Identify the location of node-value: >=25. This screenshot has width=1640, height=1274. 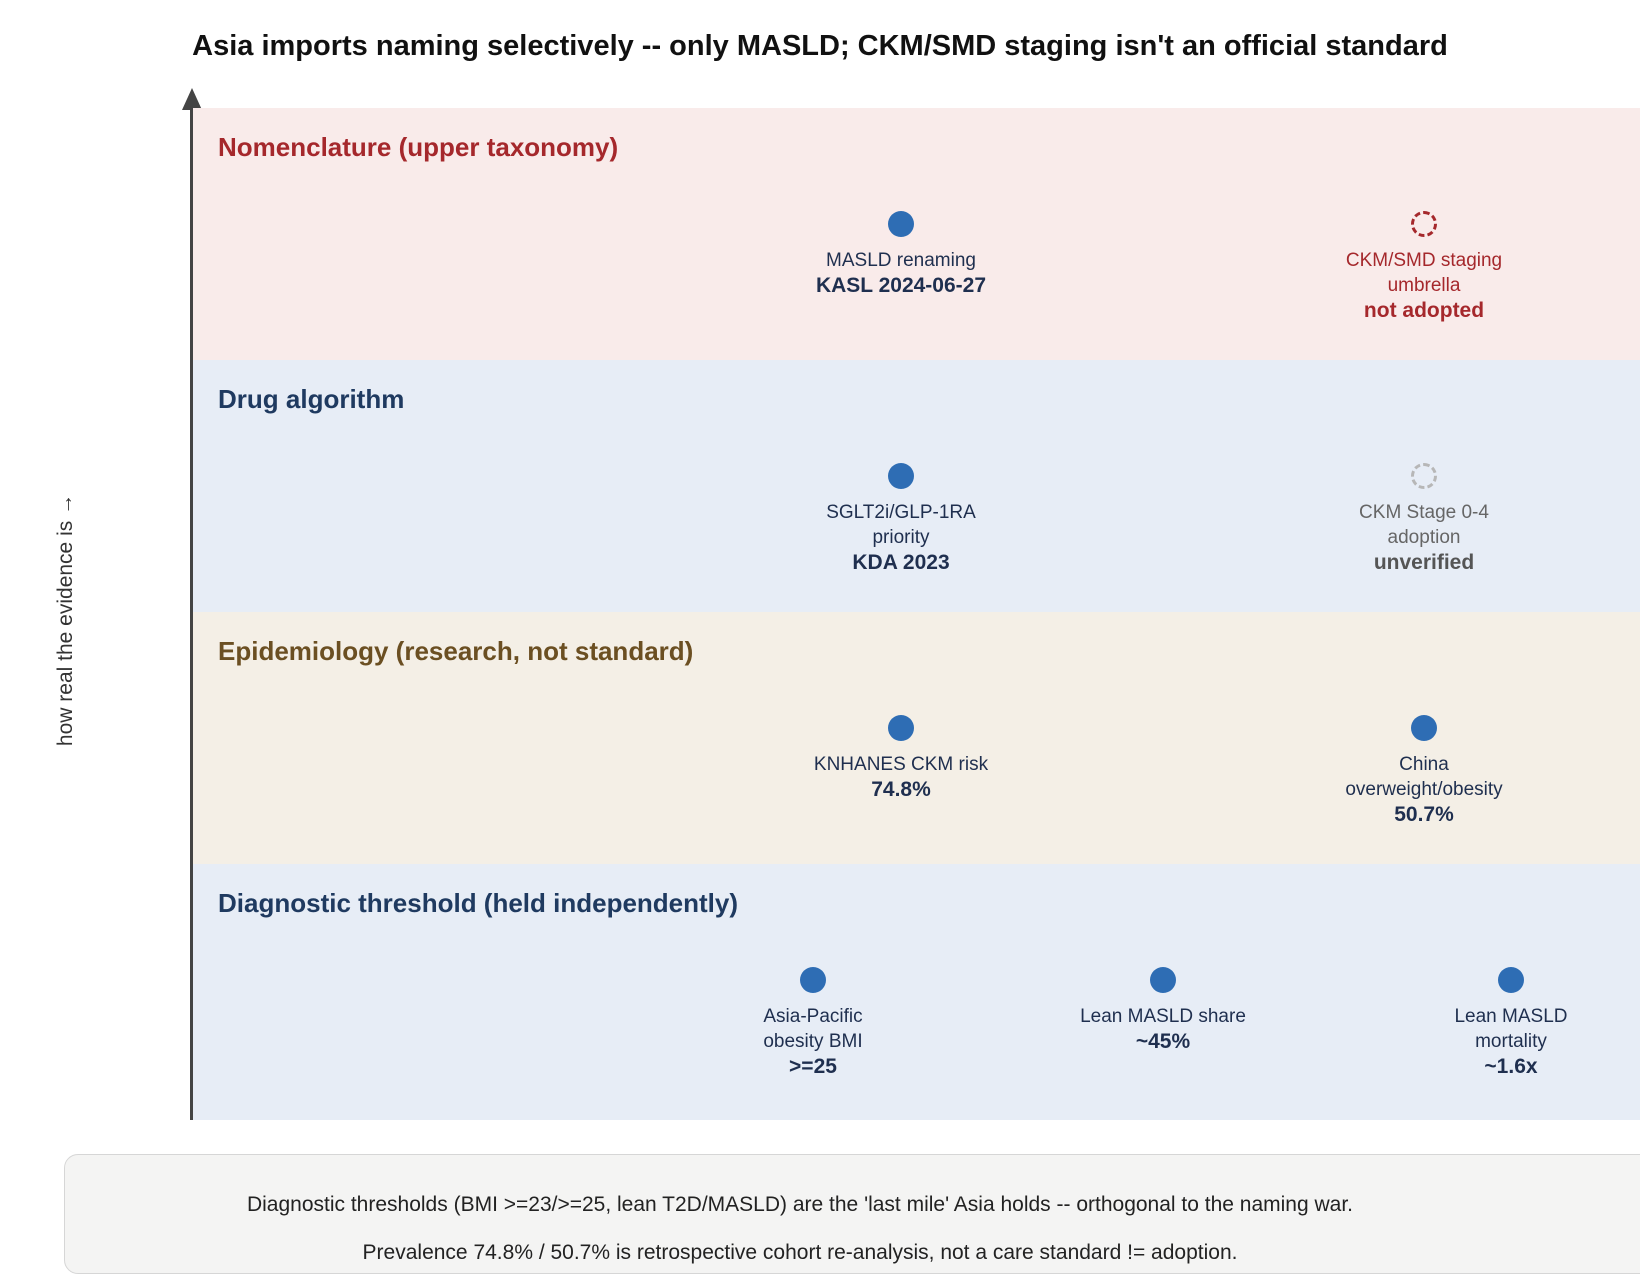
(813, 1066).